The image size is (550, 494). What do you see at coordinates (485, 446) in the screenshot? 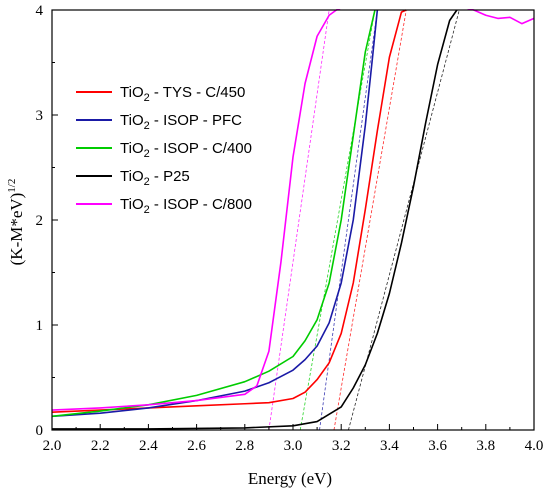
I see `x-tick-label: 3.8` at bounding box center [485, 446].